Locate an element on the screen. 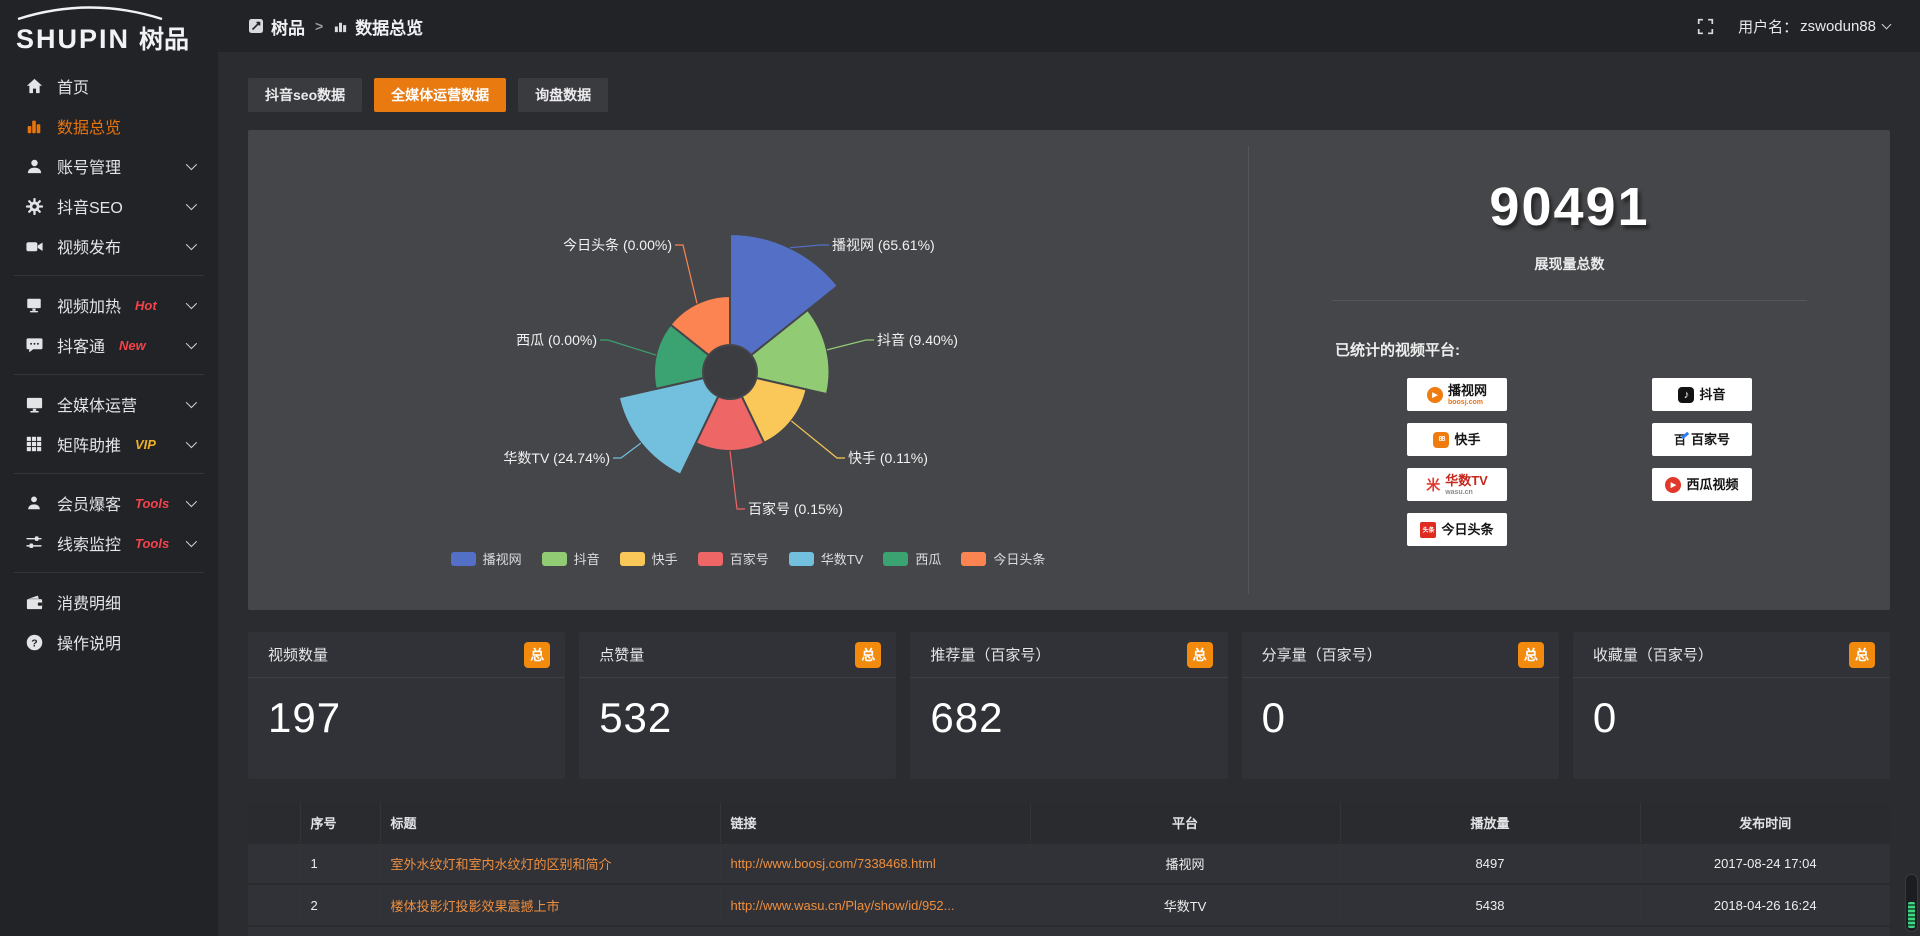 Image resolution: width=1920 pixels, height=936 pixels. impressions-total-label: 展现量总数 is located at coordinates (1569, 264).